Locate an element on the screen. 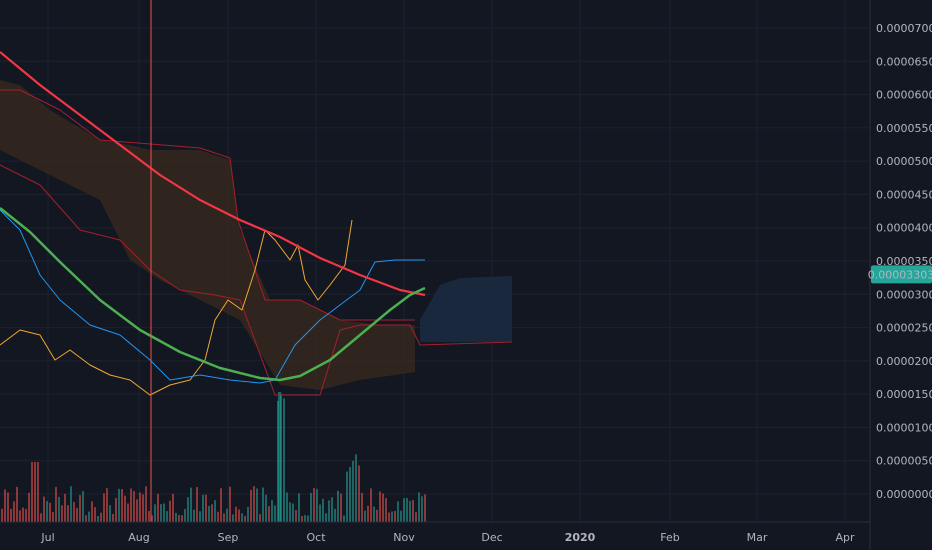 This screenshot has width=932, height=550. y-tick-label: 0.00006500 is located at coordinates (904, 61).